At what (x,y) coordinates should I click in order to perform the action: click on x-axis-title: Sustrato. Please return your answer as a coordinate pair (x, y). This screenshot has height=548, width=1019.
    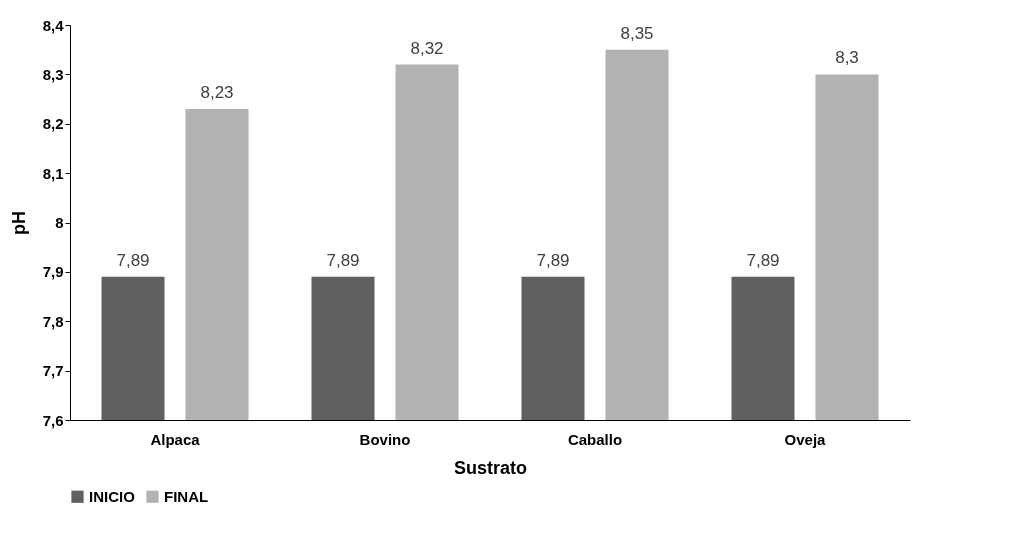
    Looking at the image, I should click on (490, 467).